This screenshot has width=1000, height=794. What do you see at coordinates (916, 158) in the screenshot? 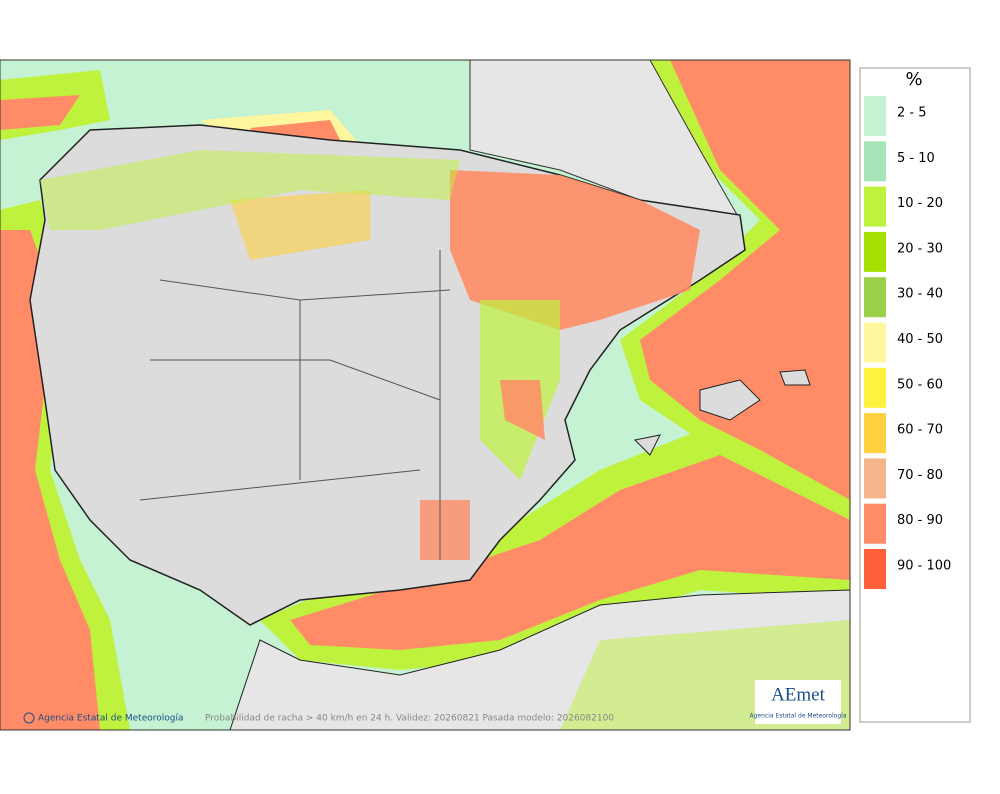
I see `legend-label: 5 - 10` at bounding box center [916, 158].